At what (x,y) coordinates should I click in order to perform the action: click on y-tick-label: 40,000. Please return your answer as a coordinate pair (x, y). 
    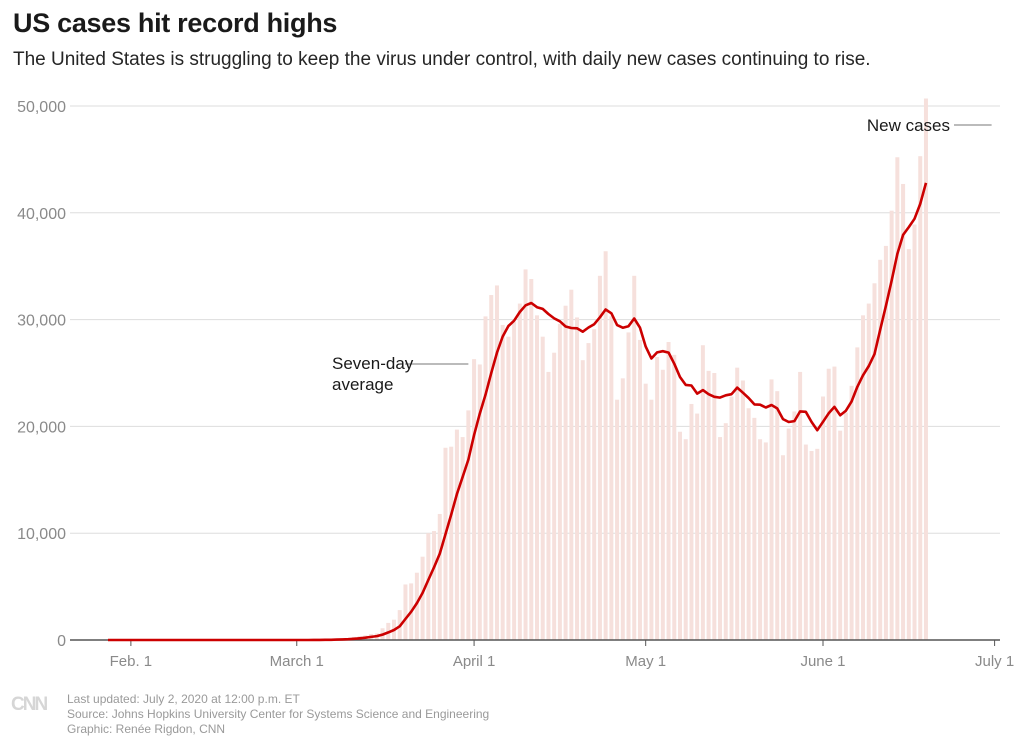
    Looking at the image, I should click on (41, 214).